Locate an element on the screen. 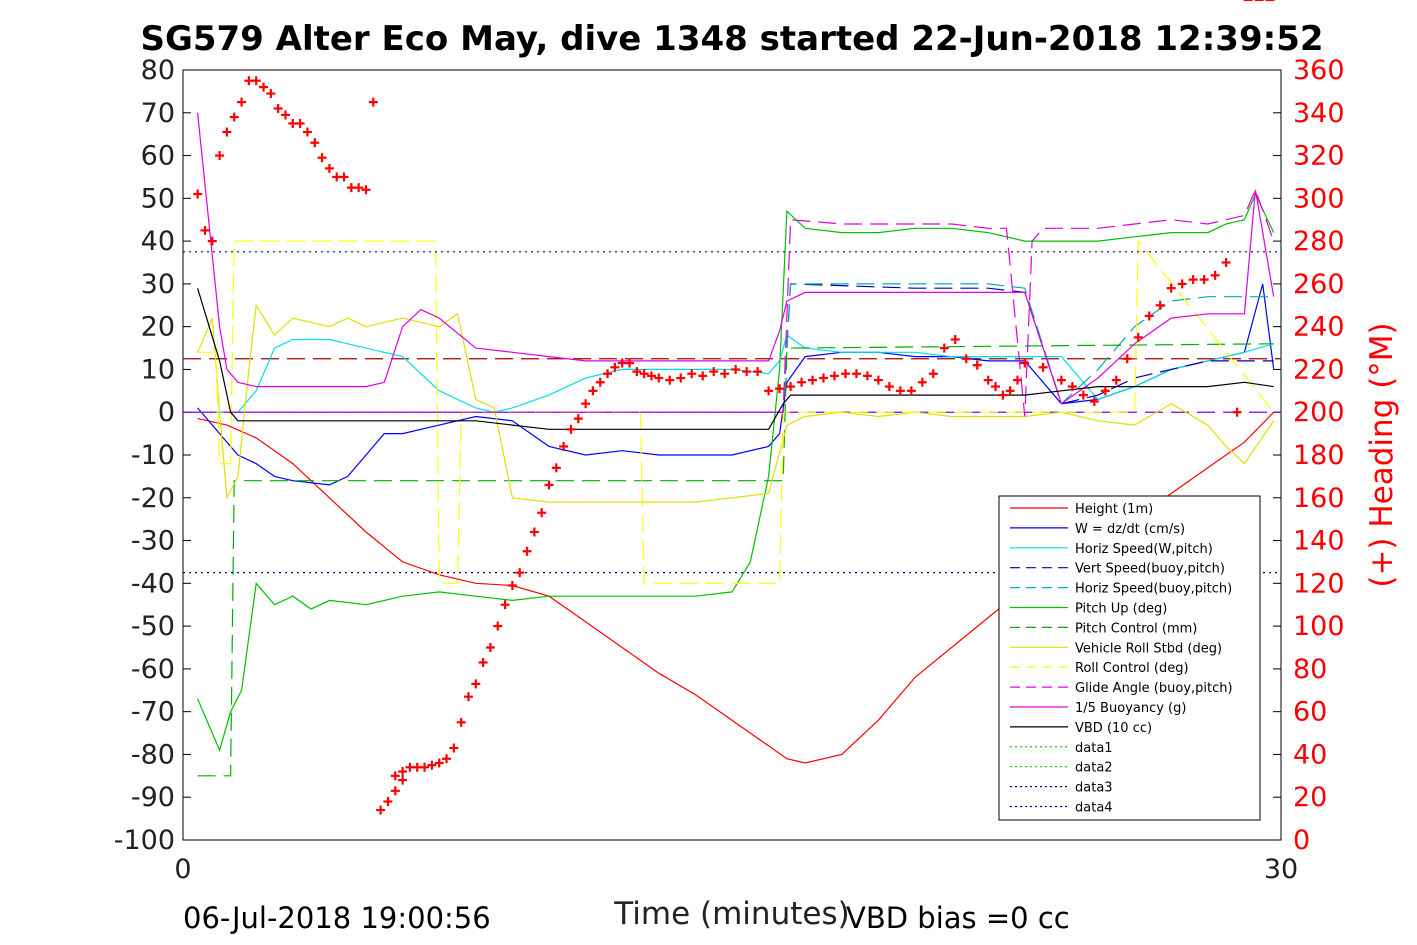 The image size is (1417, 945). legend-label: 1/5 Buoyancy (g) is located at coordinates (1130, 708).